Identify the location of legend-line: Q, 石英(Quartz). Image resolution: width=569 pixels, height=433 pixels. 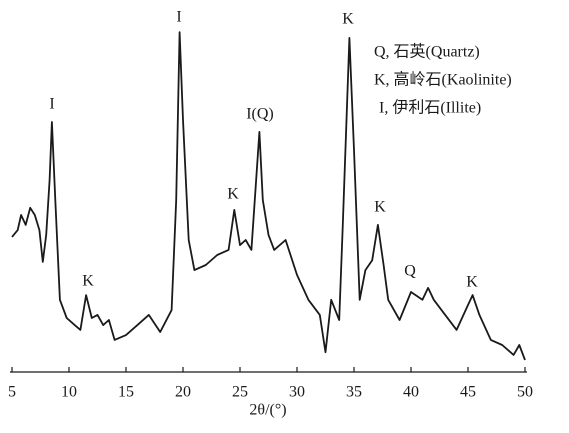
(427, 52).